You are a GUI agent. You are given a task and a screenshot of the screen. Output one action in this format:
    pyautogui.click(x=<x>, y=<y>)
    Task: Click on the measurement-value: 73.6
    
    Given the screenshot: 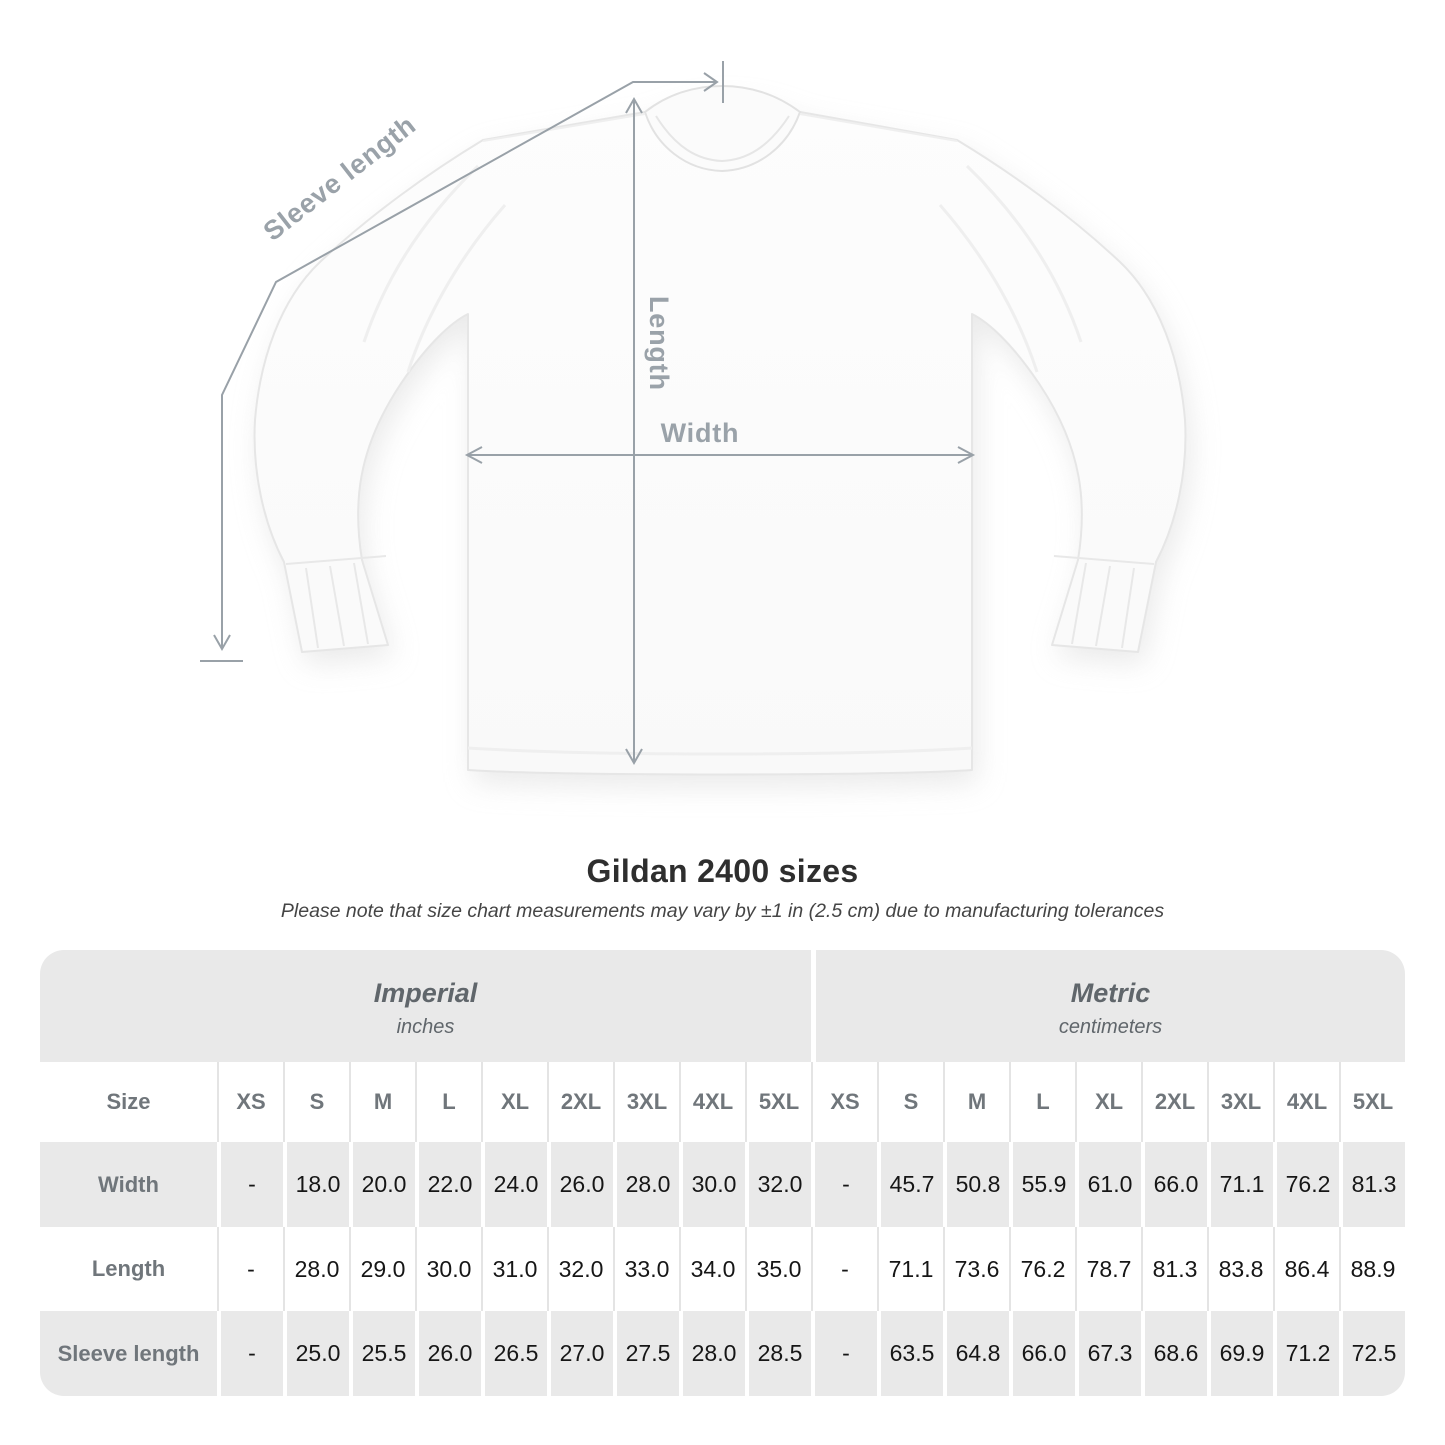 What is the action you would take?
    pyautogui.click(x=976, y=1269)
    